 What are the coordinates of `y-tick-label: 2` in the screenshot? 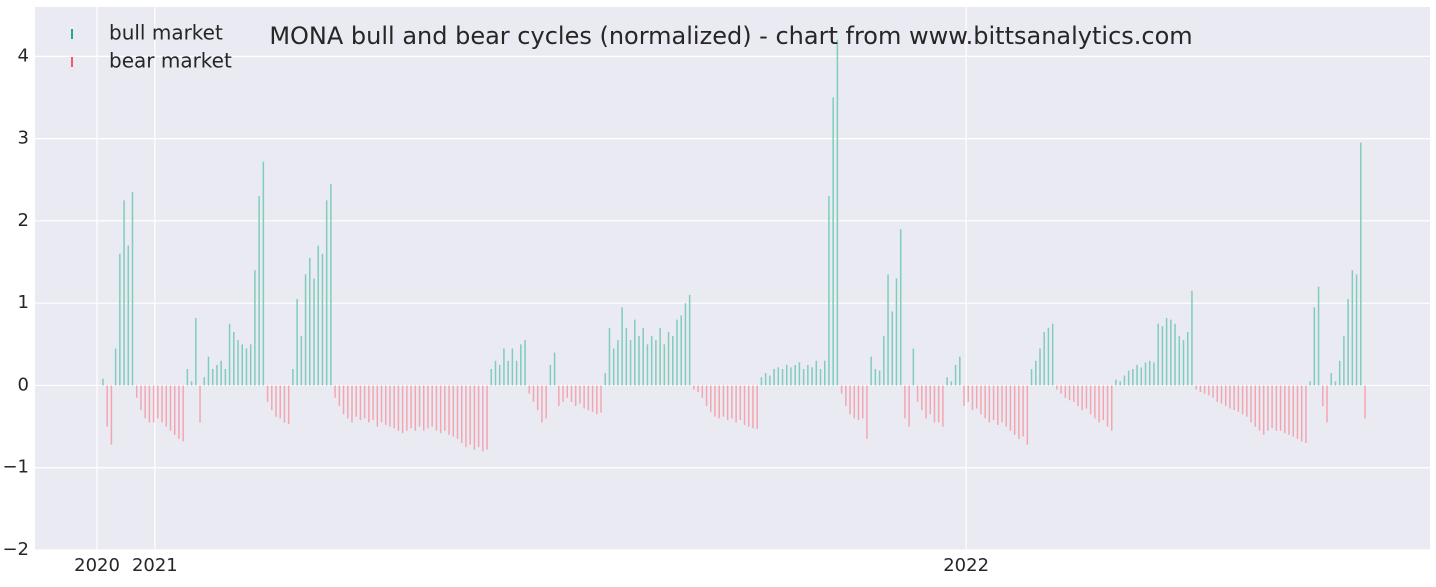 It's located at (23, 220).